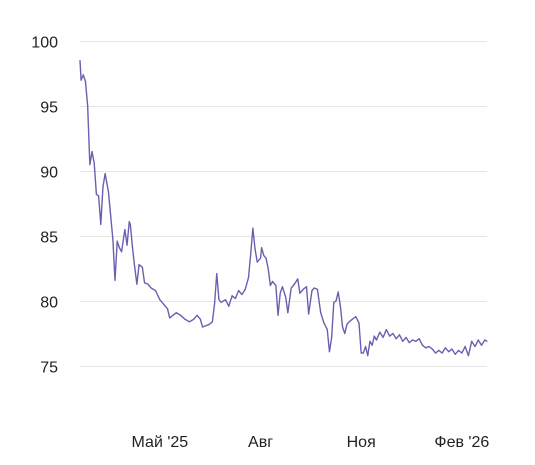 The image size is (535, 465). What do you see at coordinates (311, 442) in the screenshot?
I see `x-axis: Май '25 Авг Ноя Фев '26` at bounding box center [311, 442].